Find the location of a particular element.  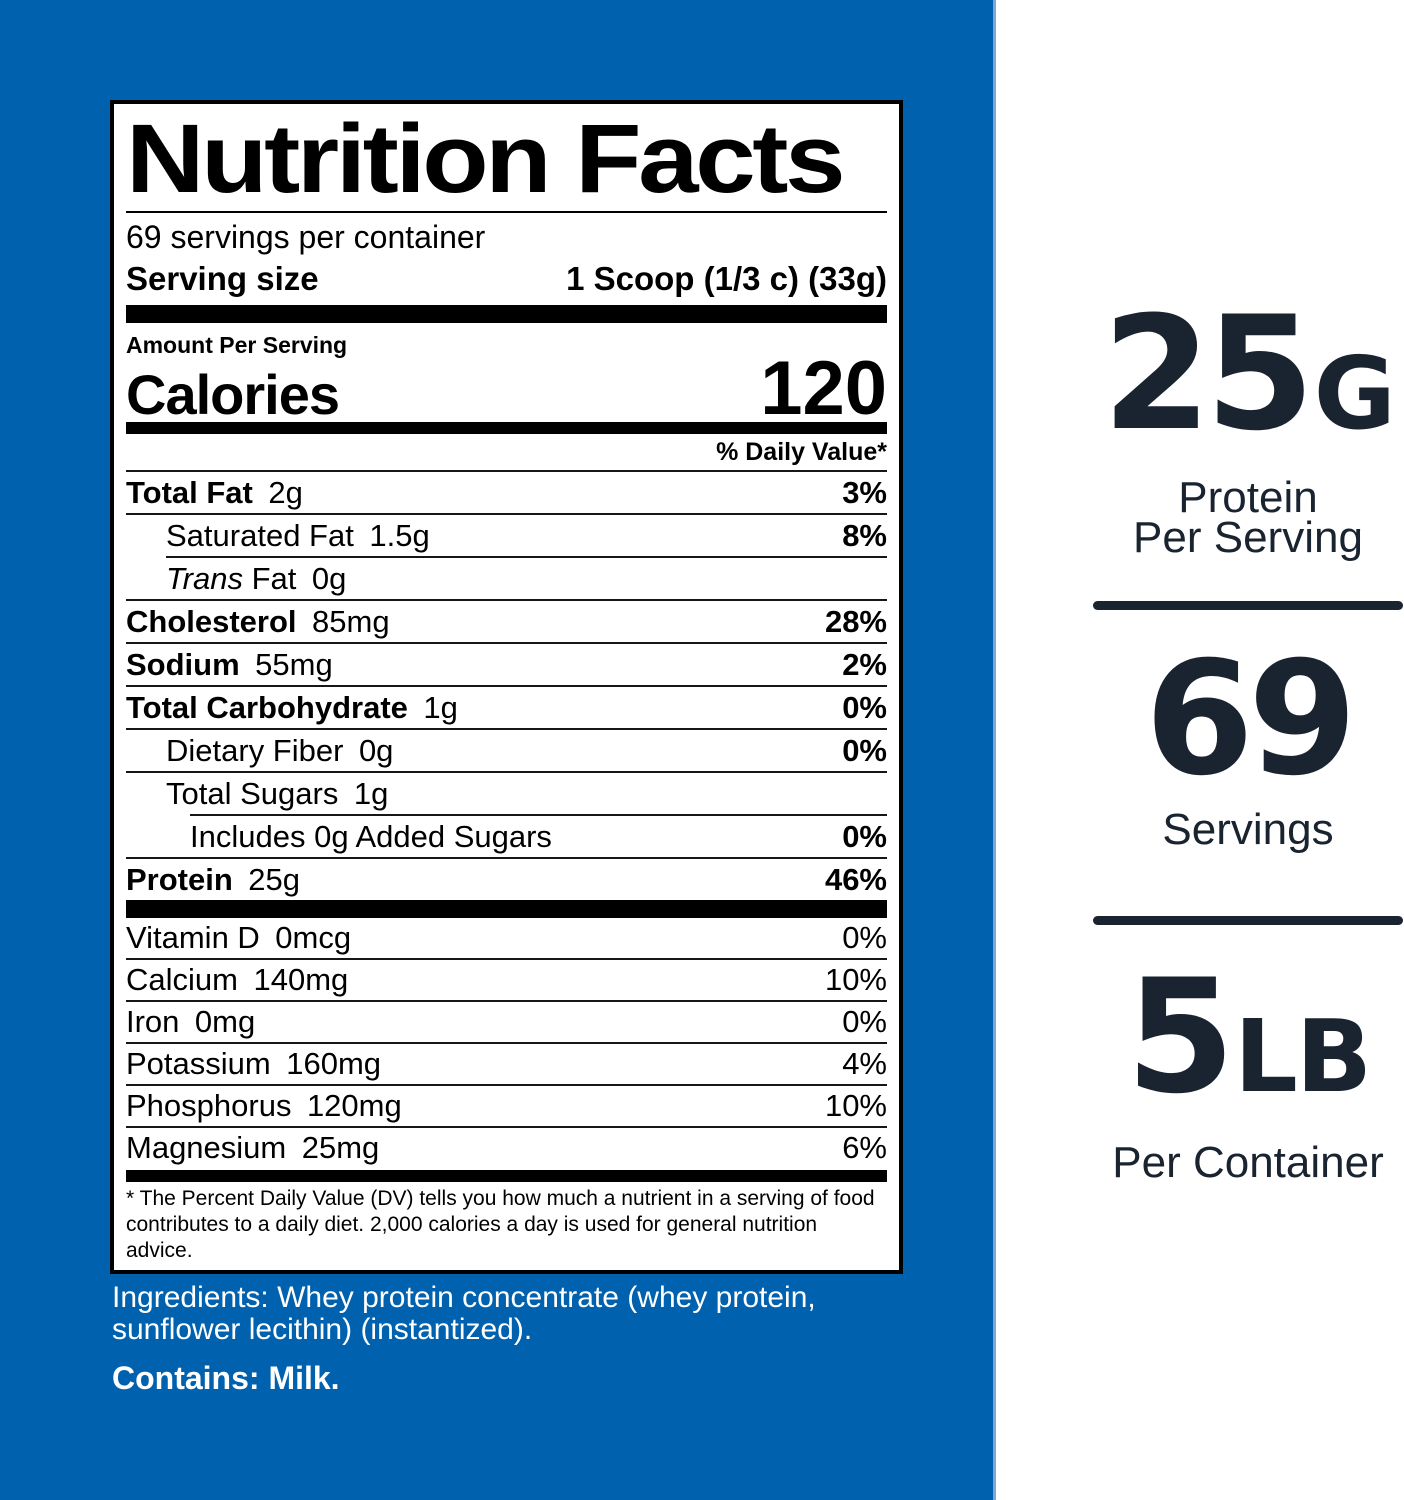

highlight-unit: G is located at coordinates (1354, 393).